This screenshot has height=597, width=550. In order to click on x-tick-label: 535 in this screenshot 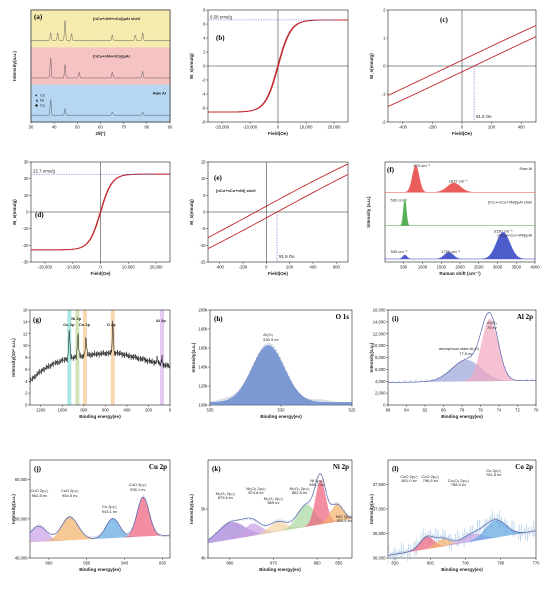, I will do `click(211, 410)`.